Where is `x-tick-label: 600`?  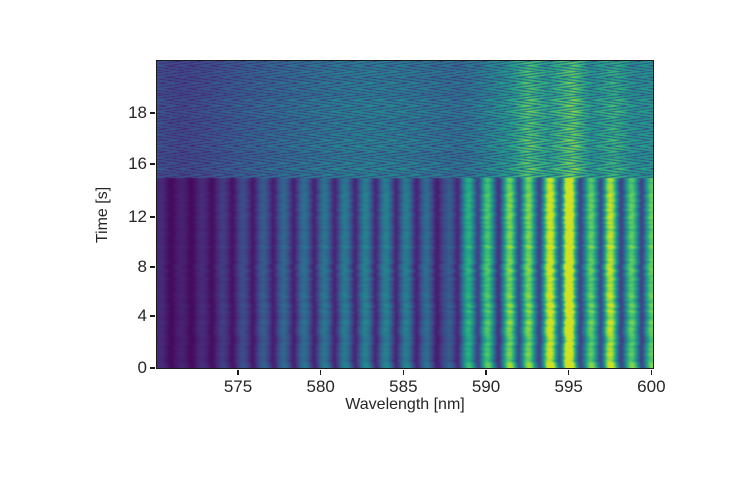
x-tick-label: 600 is located at coordinates (651, 386).